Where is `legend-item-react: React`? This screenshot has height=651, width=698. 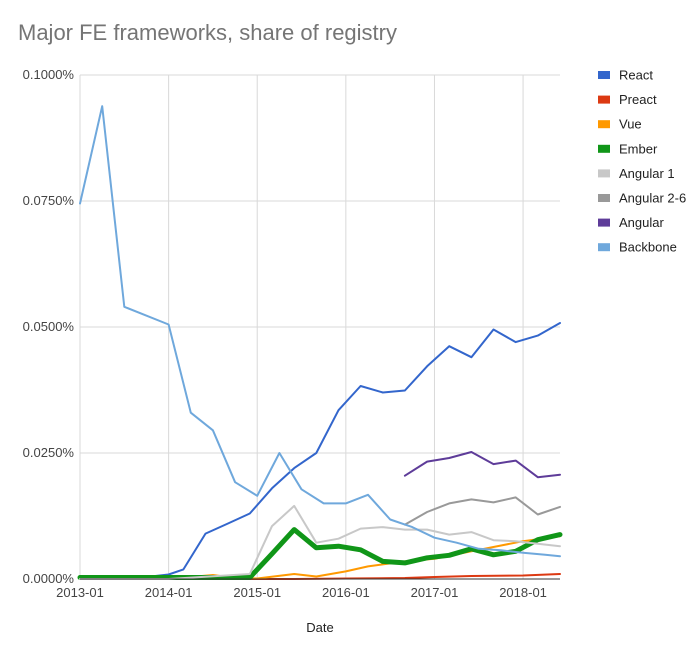
legend-item-react: React is located at coordinates (625, 75).